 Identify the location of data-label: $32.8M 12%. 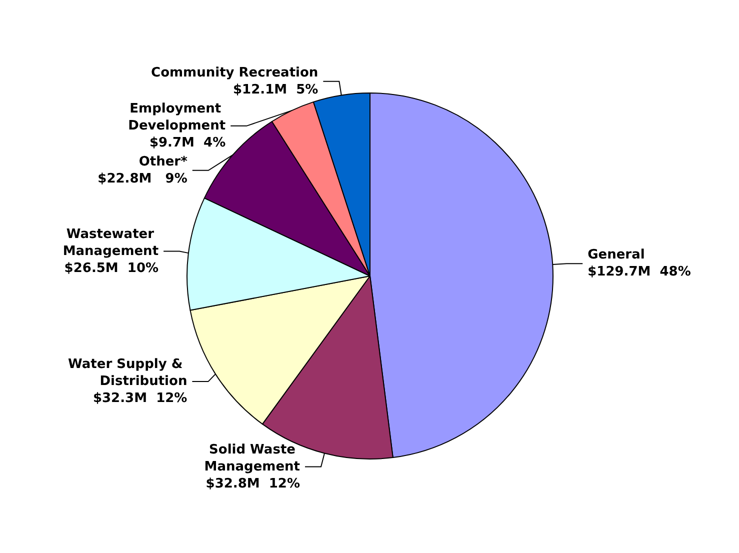
(253, 484).